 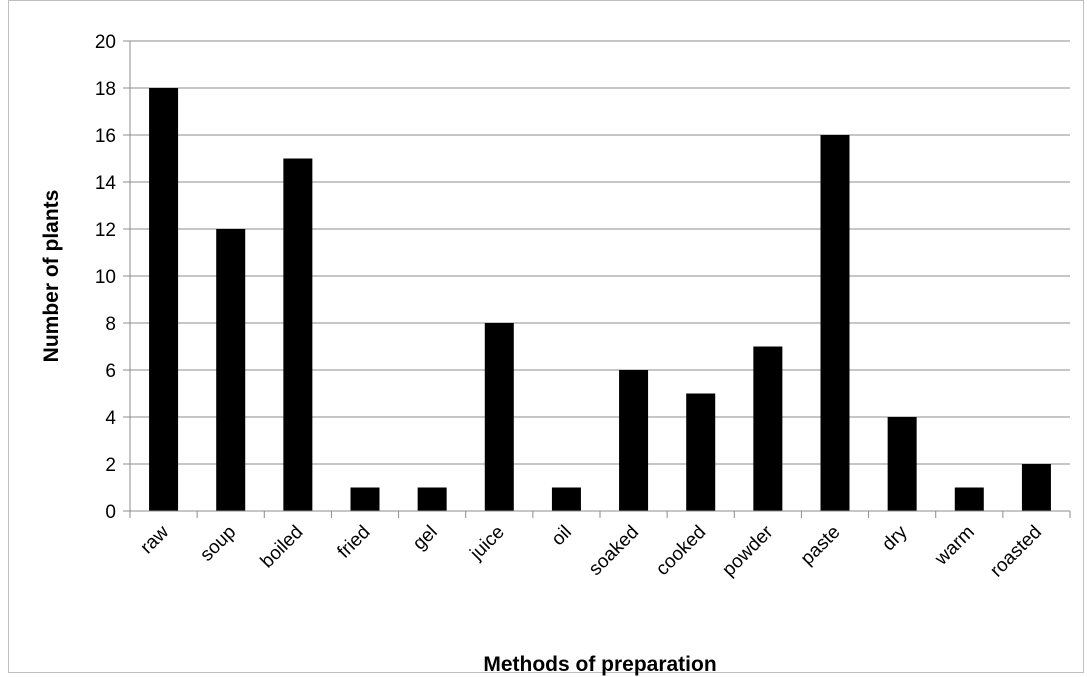 What do you see at coordinates (895, 538) in the screenshot?
I see `x-tick-label: dry` at bounding box center [895, 538].